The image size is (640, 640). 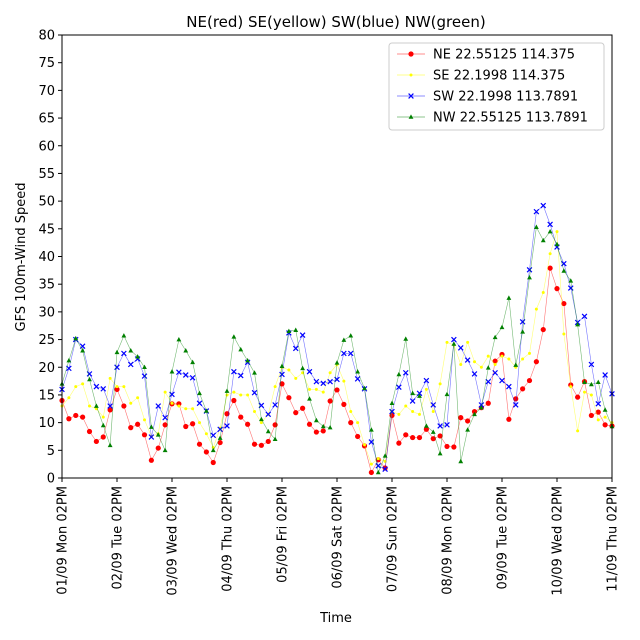 I want to click on y-axis-label: GFS 100m-Wind Speed, so click(x=21, y=257).